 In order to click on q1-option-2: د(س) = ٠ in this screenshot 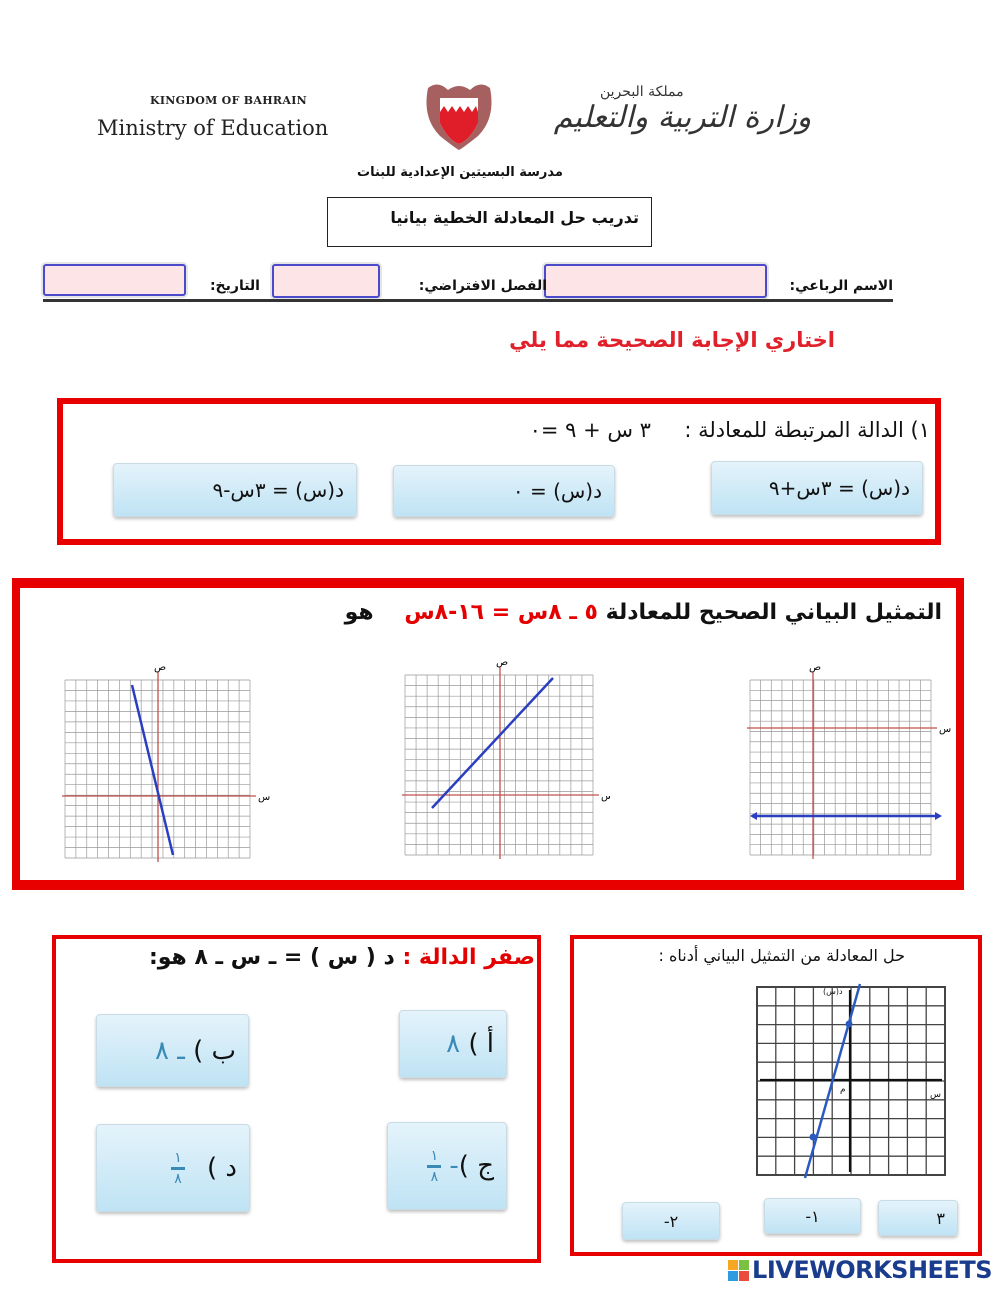, I will do `click(504, 491)`.